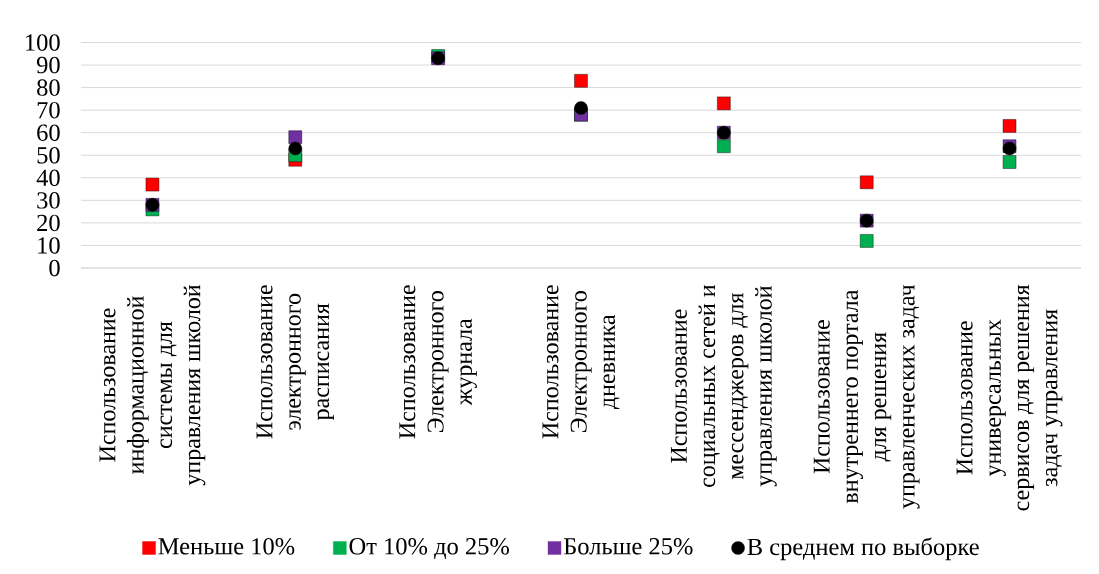 Image resolution: width=1099 pixels, height=574 pixels. Describe the element at coordinates (295, 362) in the screenshot. I see `x-tick-label: Использование электронного расписания` at that location.